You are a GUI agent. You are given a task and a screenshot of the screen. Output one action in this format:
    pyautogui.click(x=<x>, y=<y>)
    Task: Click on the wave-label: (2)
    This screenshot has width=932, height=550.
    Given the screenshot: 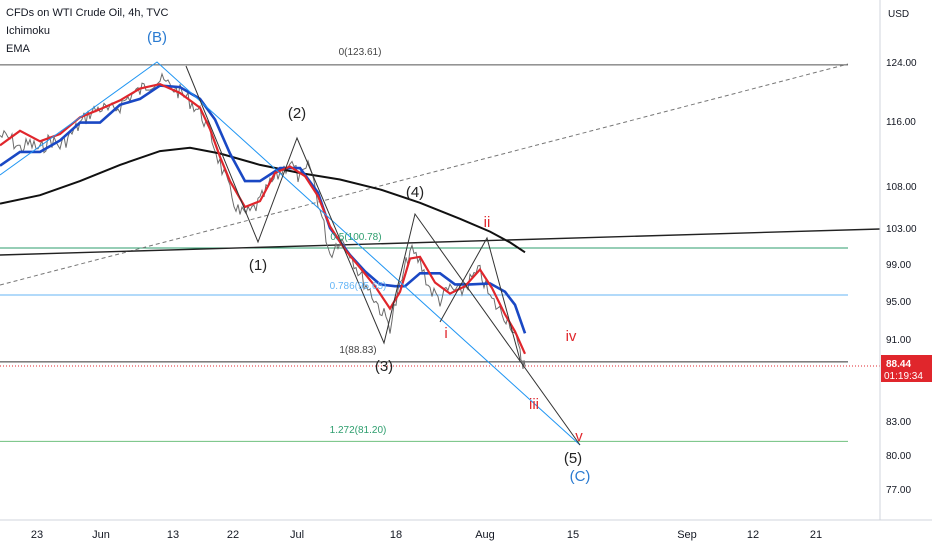 What is the action you would take?
    pyautogui.click(x=297, y=113)
    